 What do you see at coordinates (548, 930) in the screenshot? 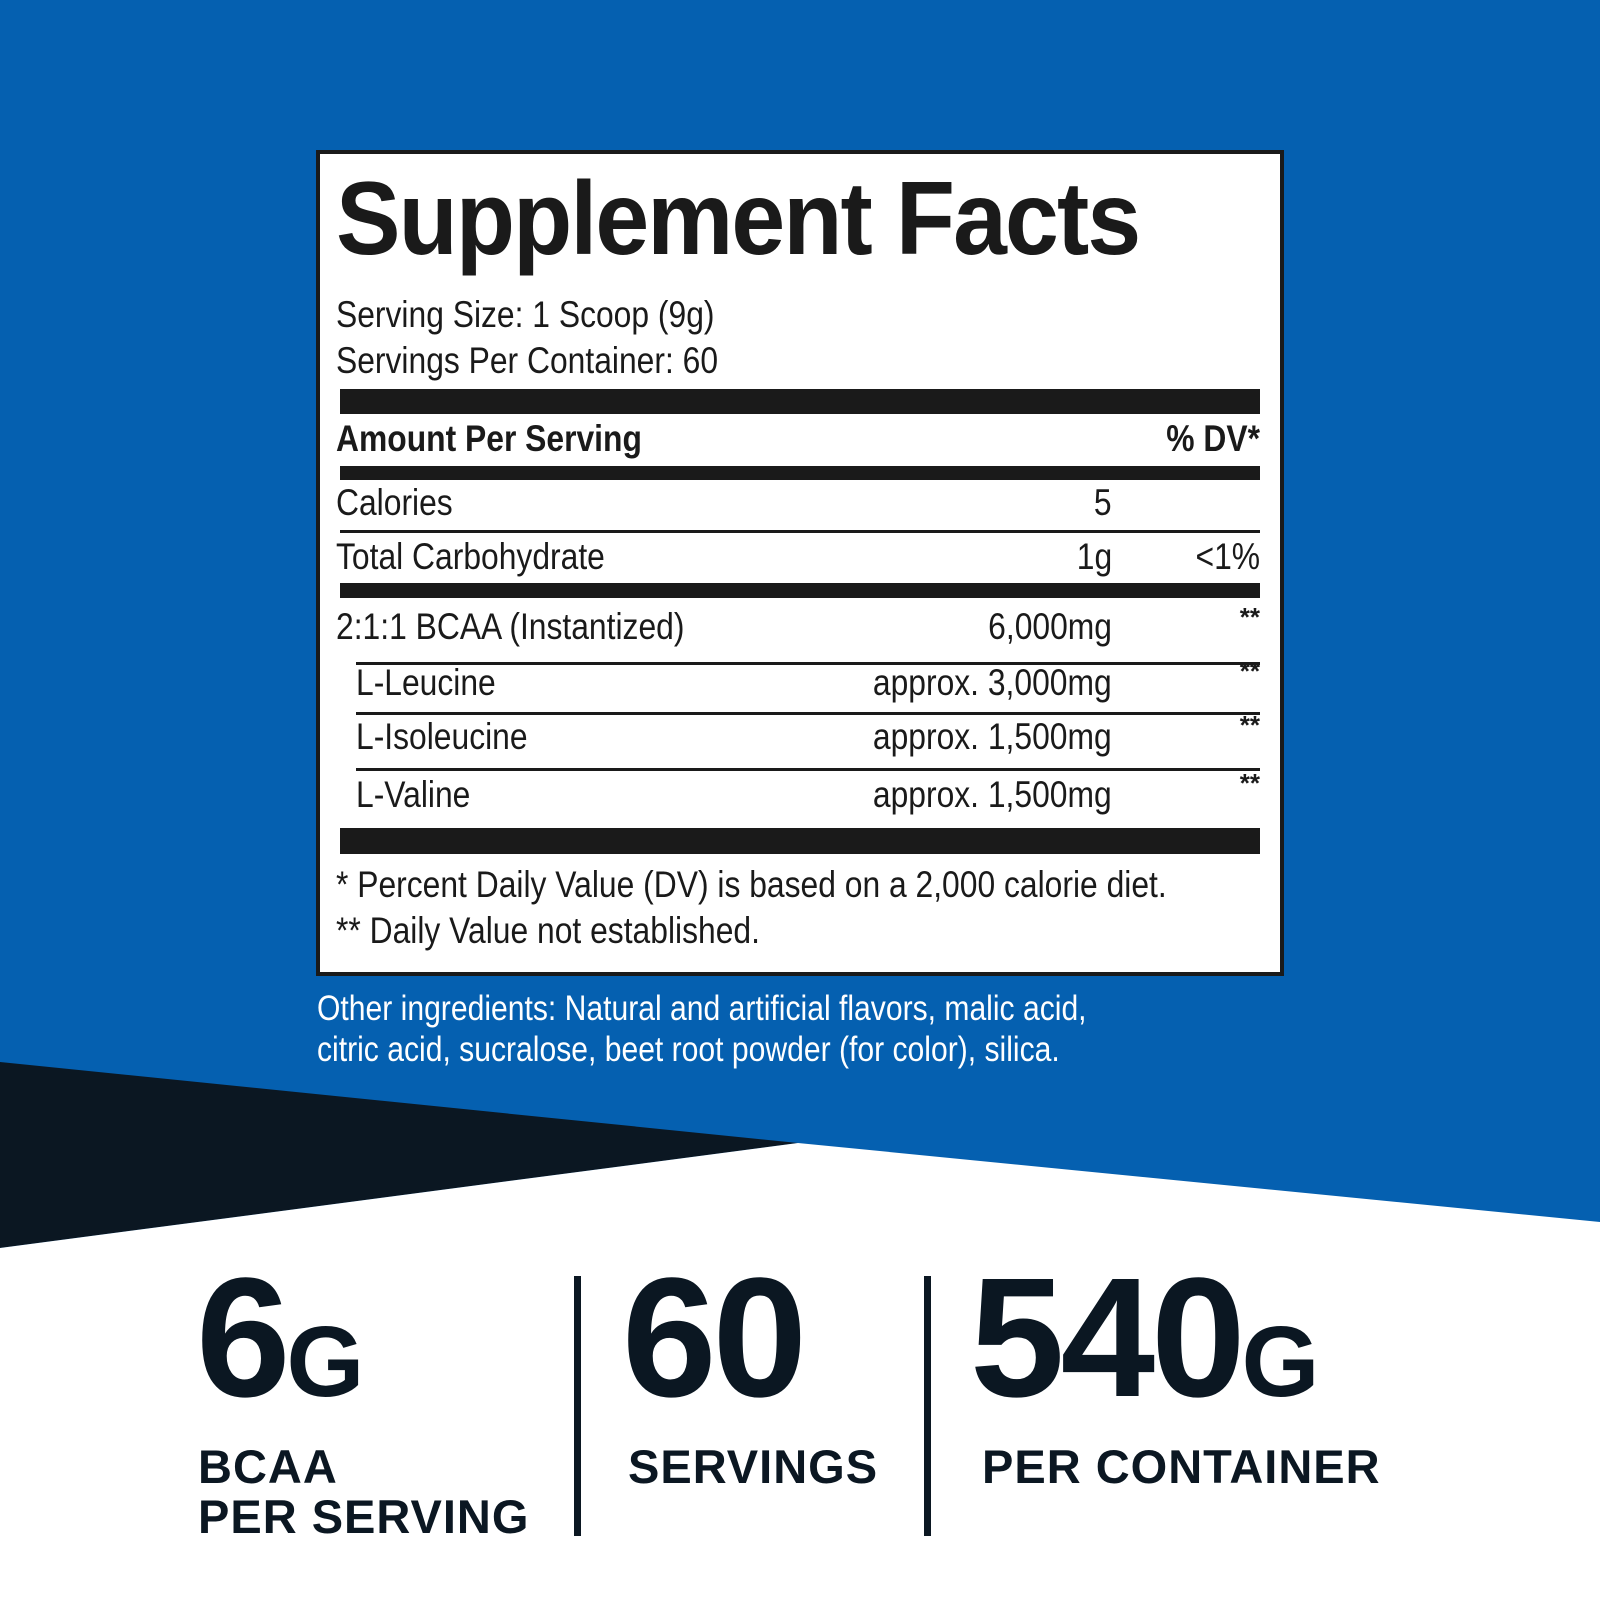
I see `footnote-not-established: ** Daily Value not established.` at bounding box center [548, 930].